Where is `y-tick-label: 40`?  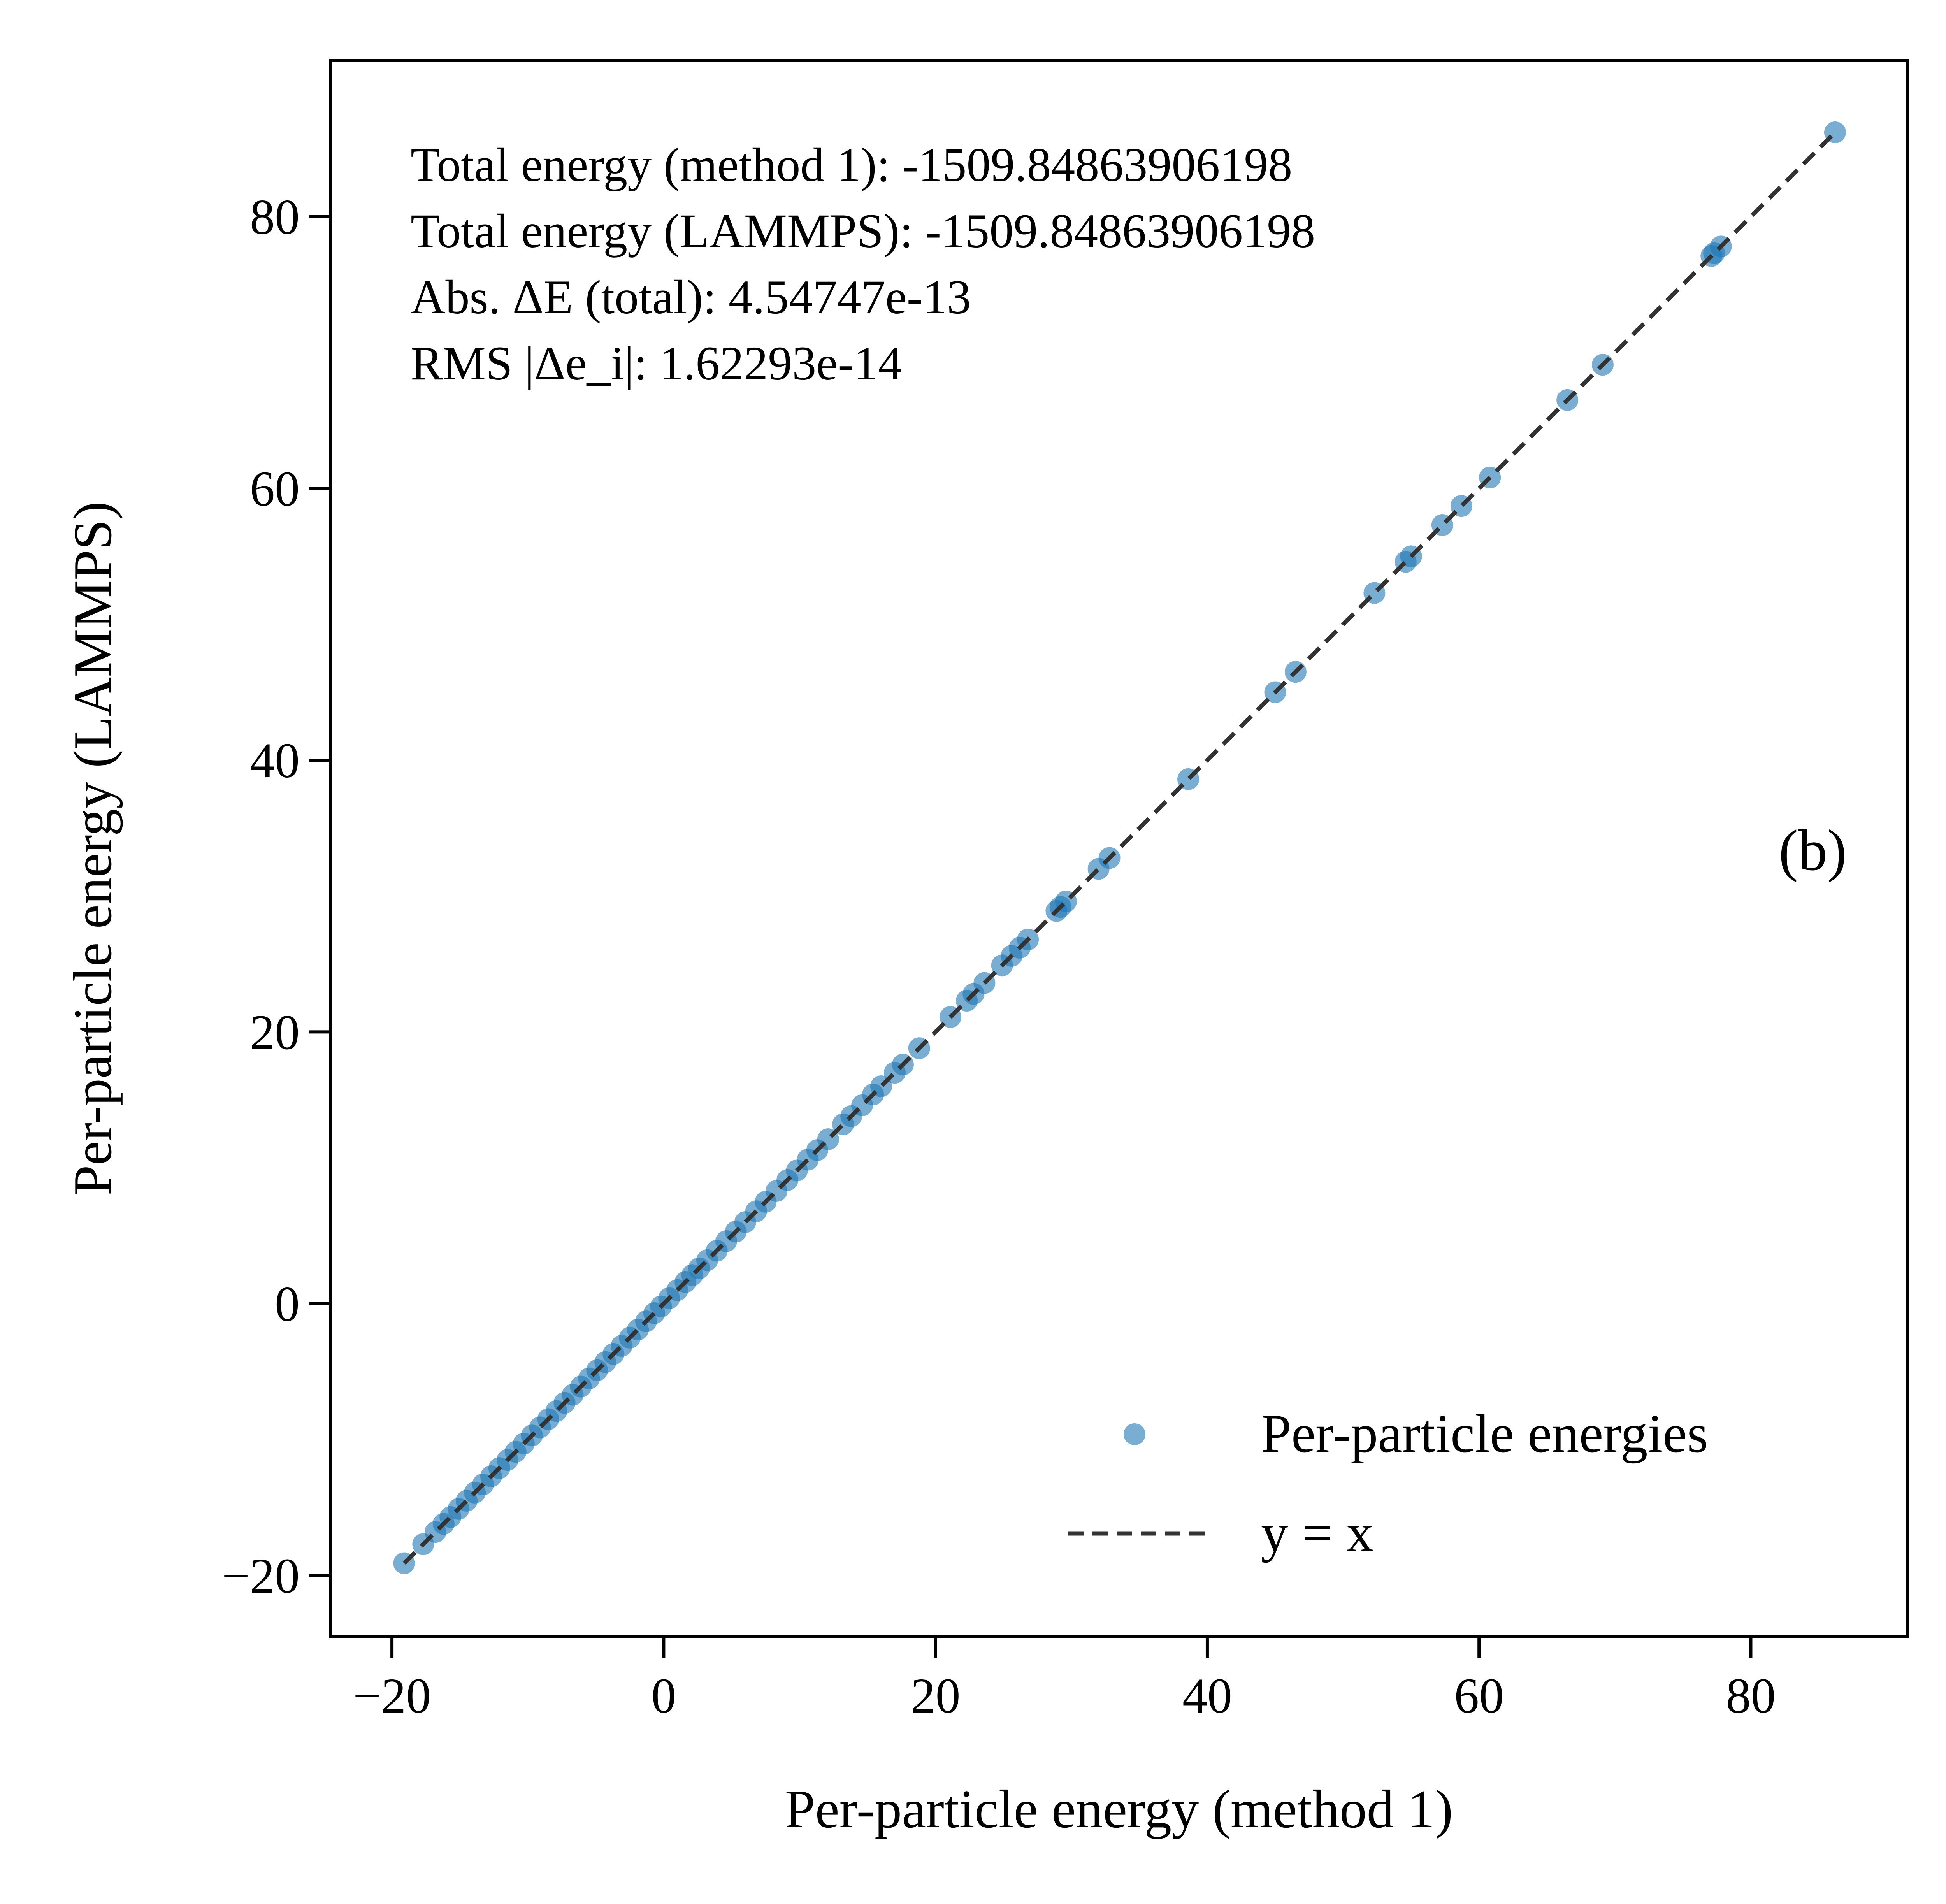 y-tick-label: 40 is located at coordinates (275, 761).